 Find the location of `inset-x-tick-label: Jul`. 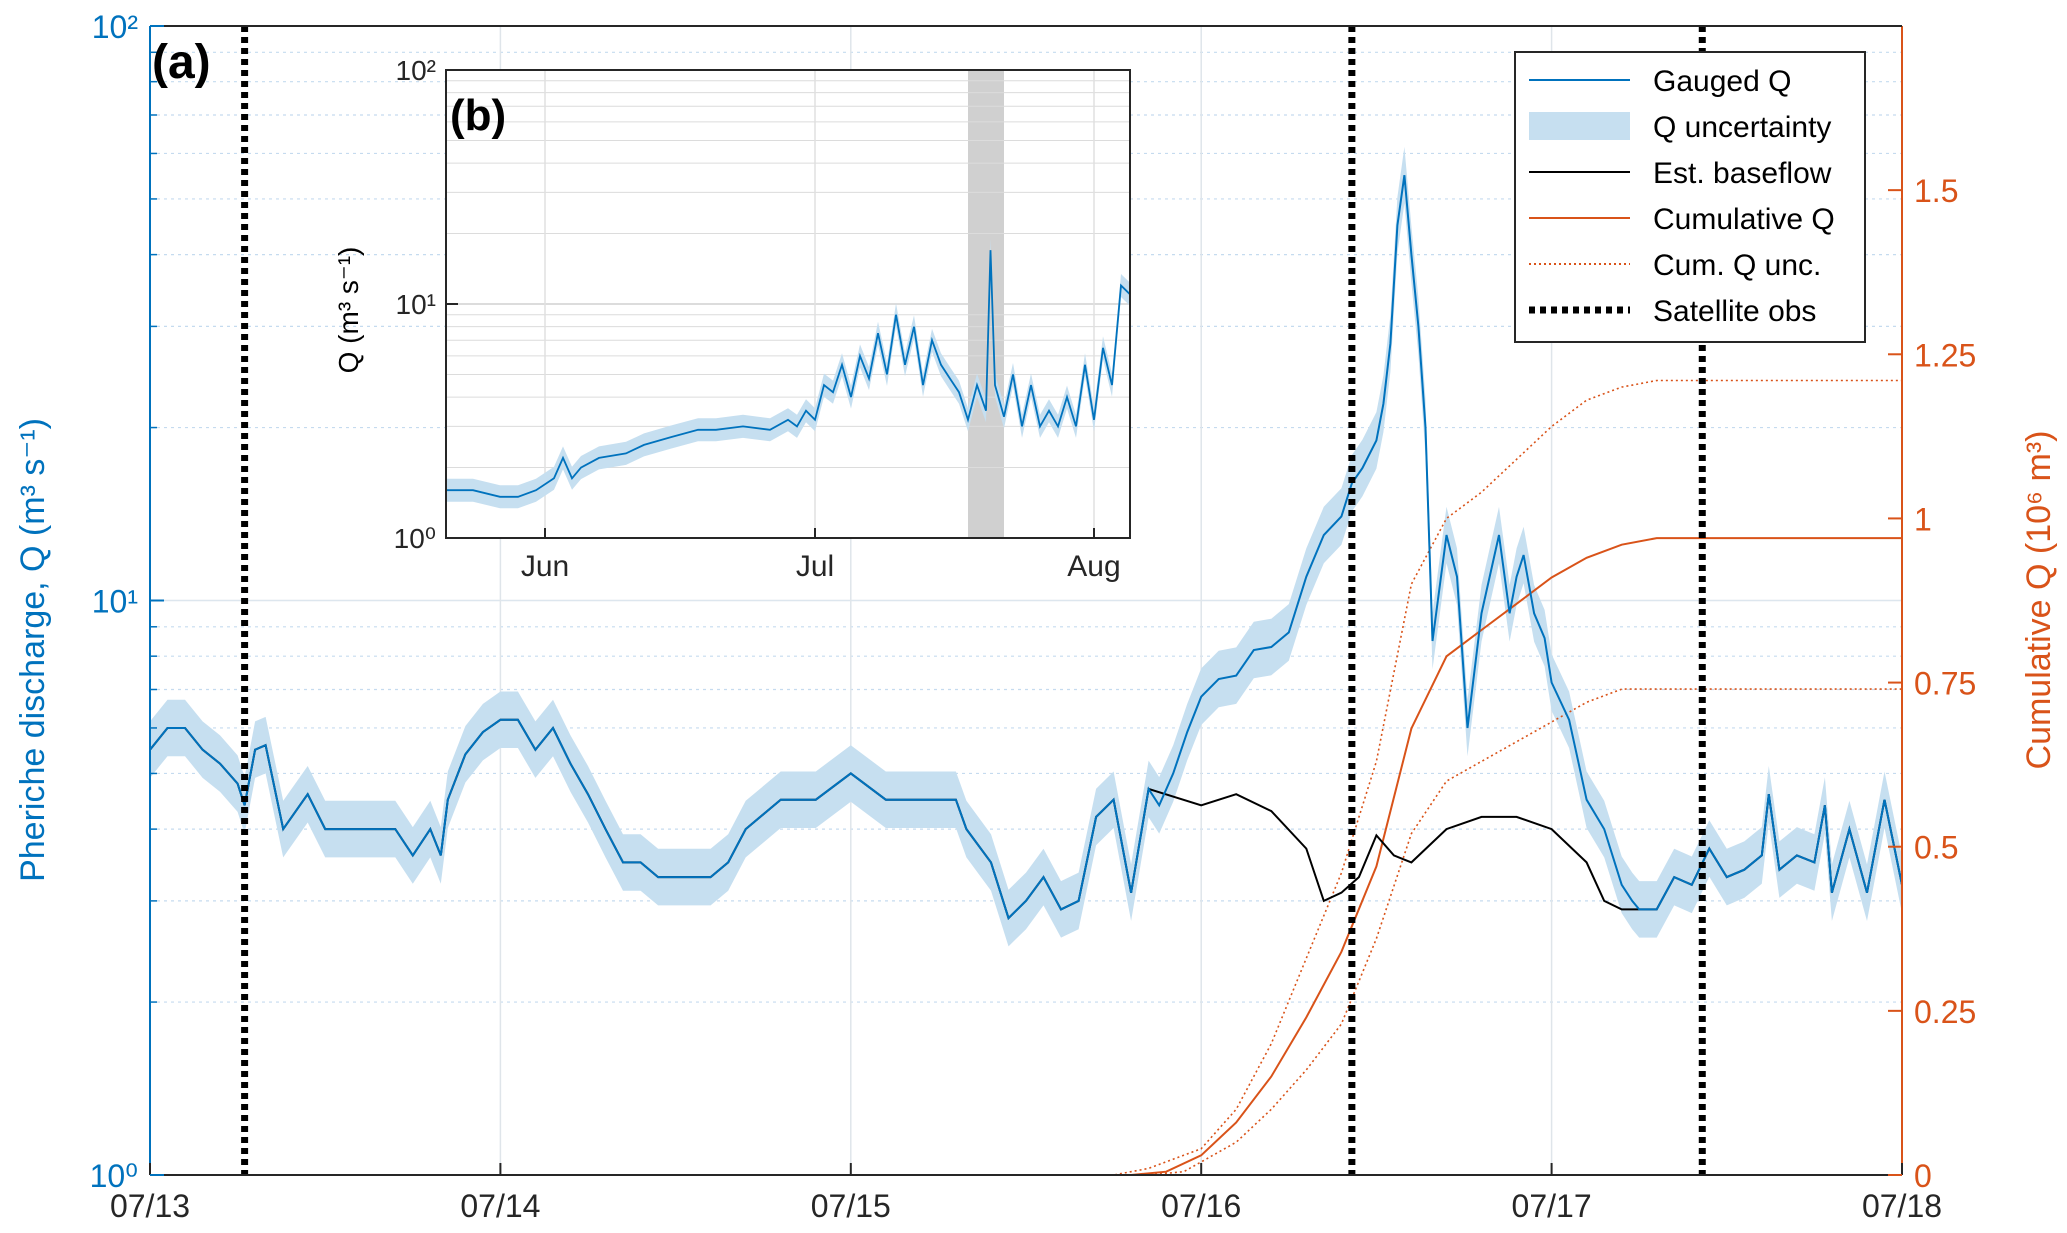

inset-x-tick-label: Jul is located at coordinates (815, 566).